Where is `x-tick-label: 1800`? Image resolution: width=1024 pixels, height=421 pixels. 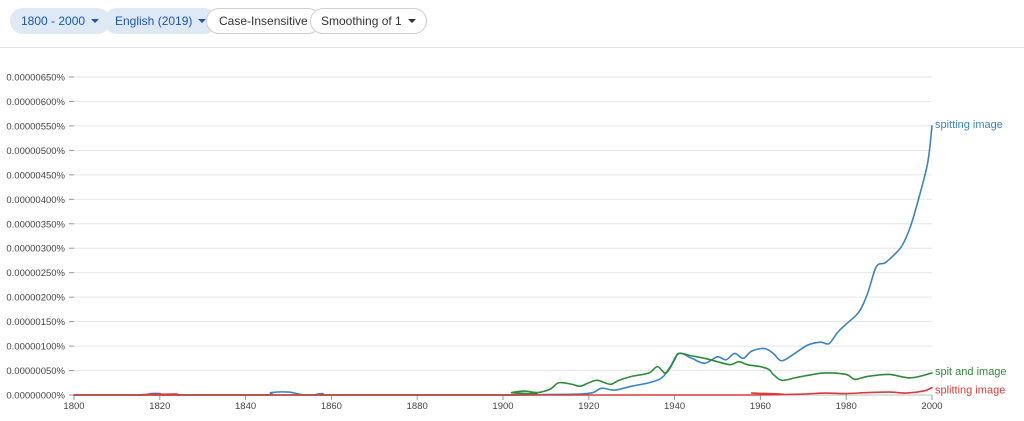
x-tick-label: 1800 is located at coordinates (73, 406).